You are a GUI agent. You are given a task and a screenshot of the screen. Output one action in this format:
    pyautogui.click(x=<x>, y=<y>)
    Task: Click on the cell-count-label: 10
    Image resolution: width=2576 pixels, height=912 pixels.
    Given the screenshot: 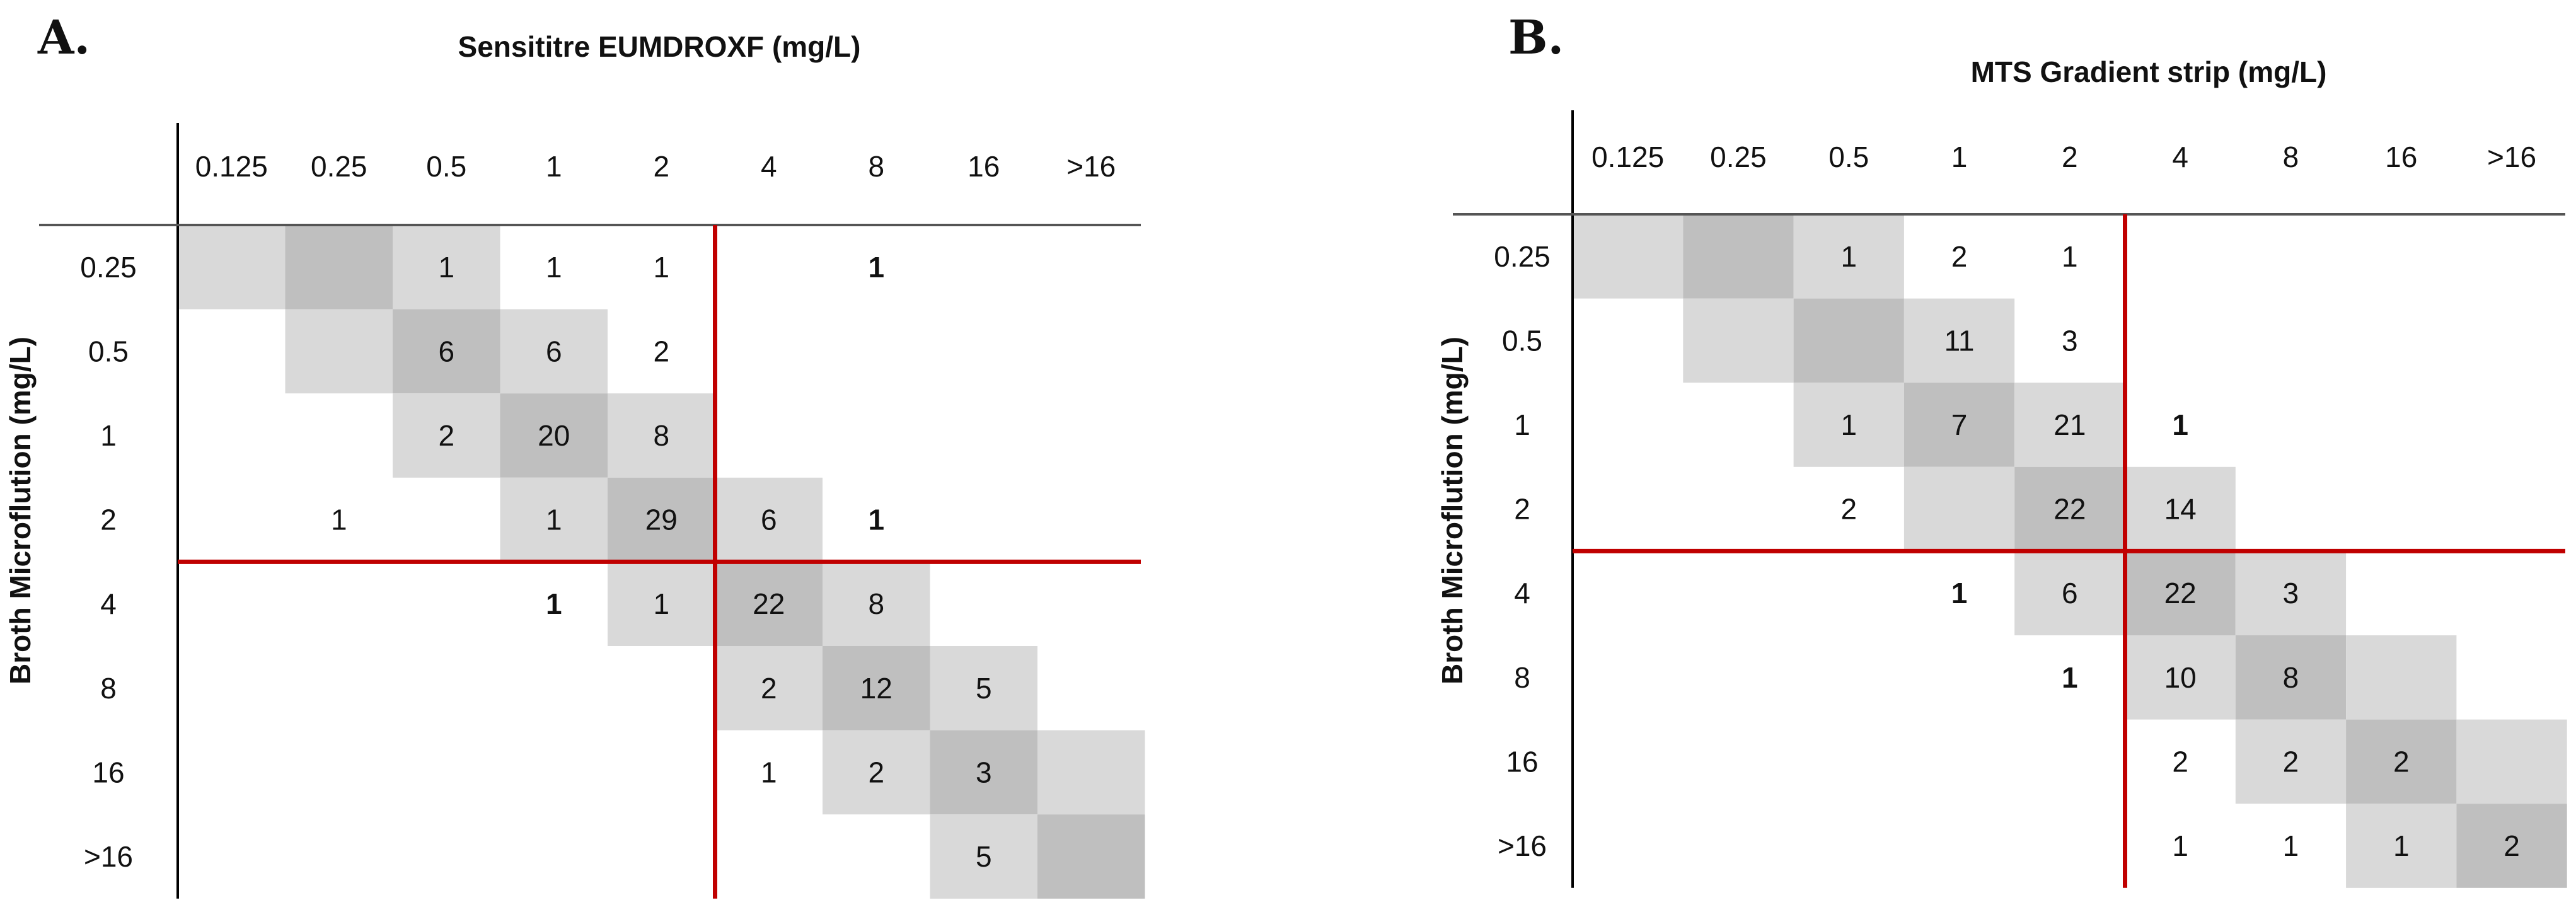 What is the action you would take?
    pyautogui.click(x=2180, y=677)
    